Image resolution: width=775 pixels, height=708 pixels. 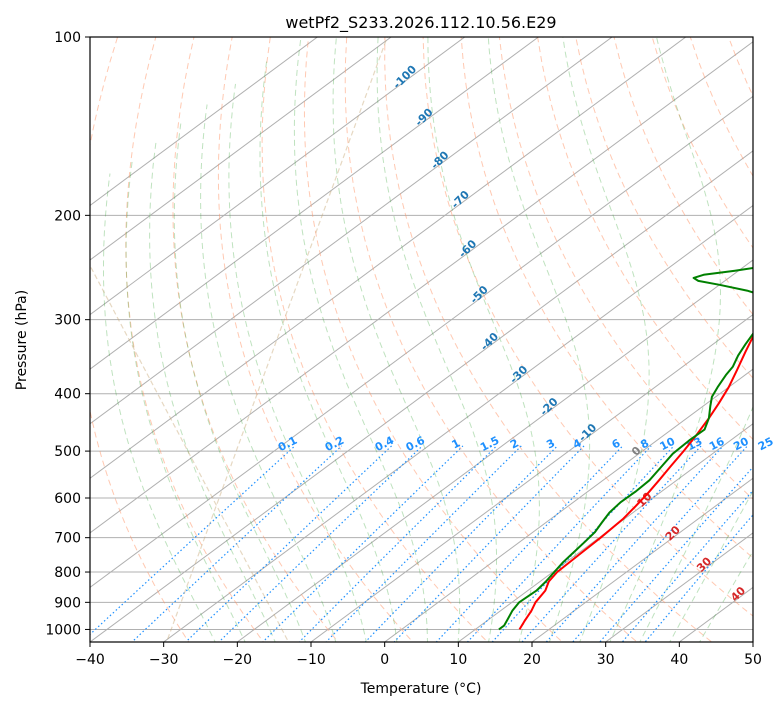 What do you see at coordinates (67, 539) in the screenshot?
I see `y-tick-label: 700` at bounding box center [67, 539].